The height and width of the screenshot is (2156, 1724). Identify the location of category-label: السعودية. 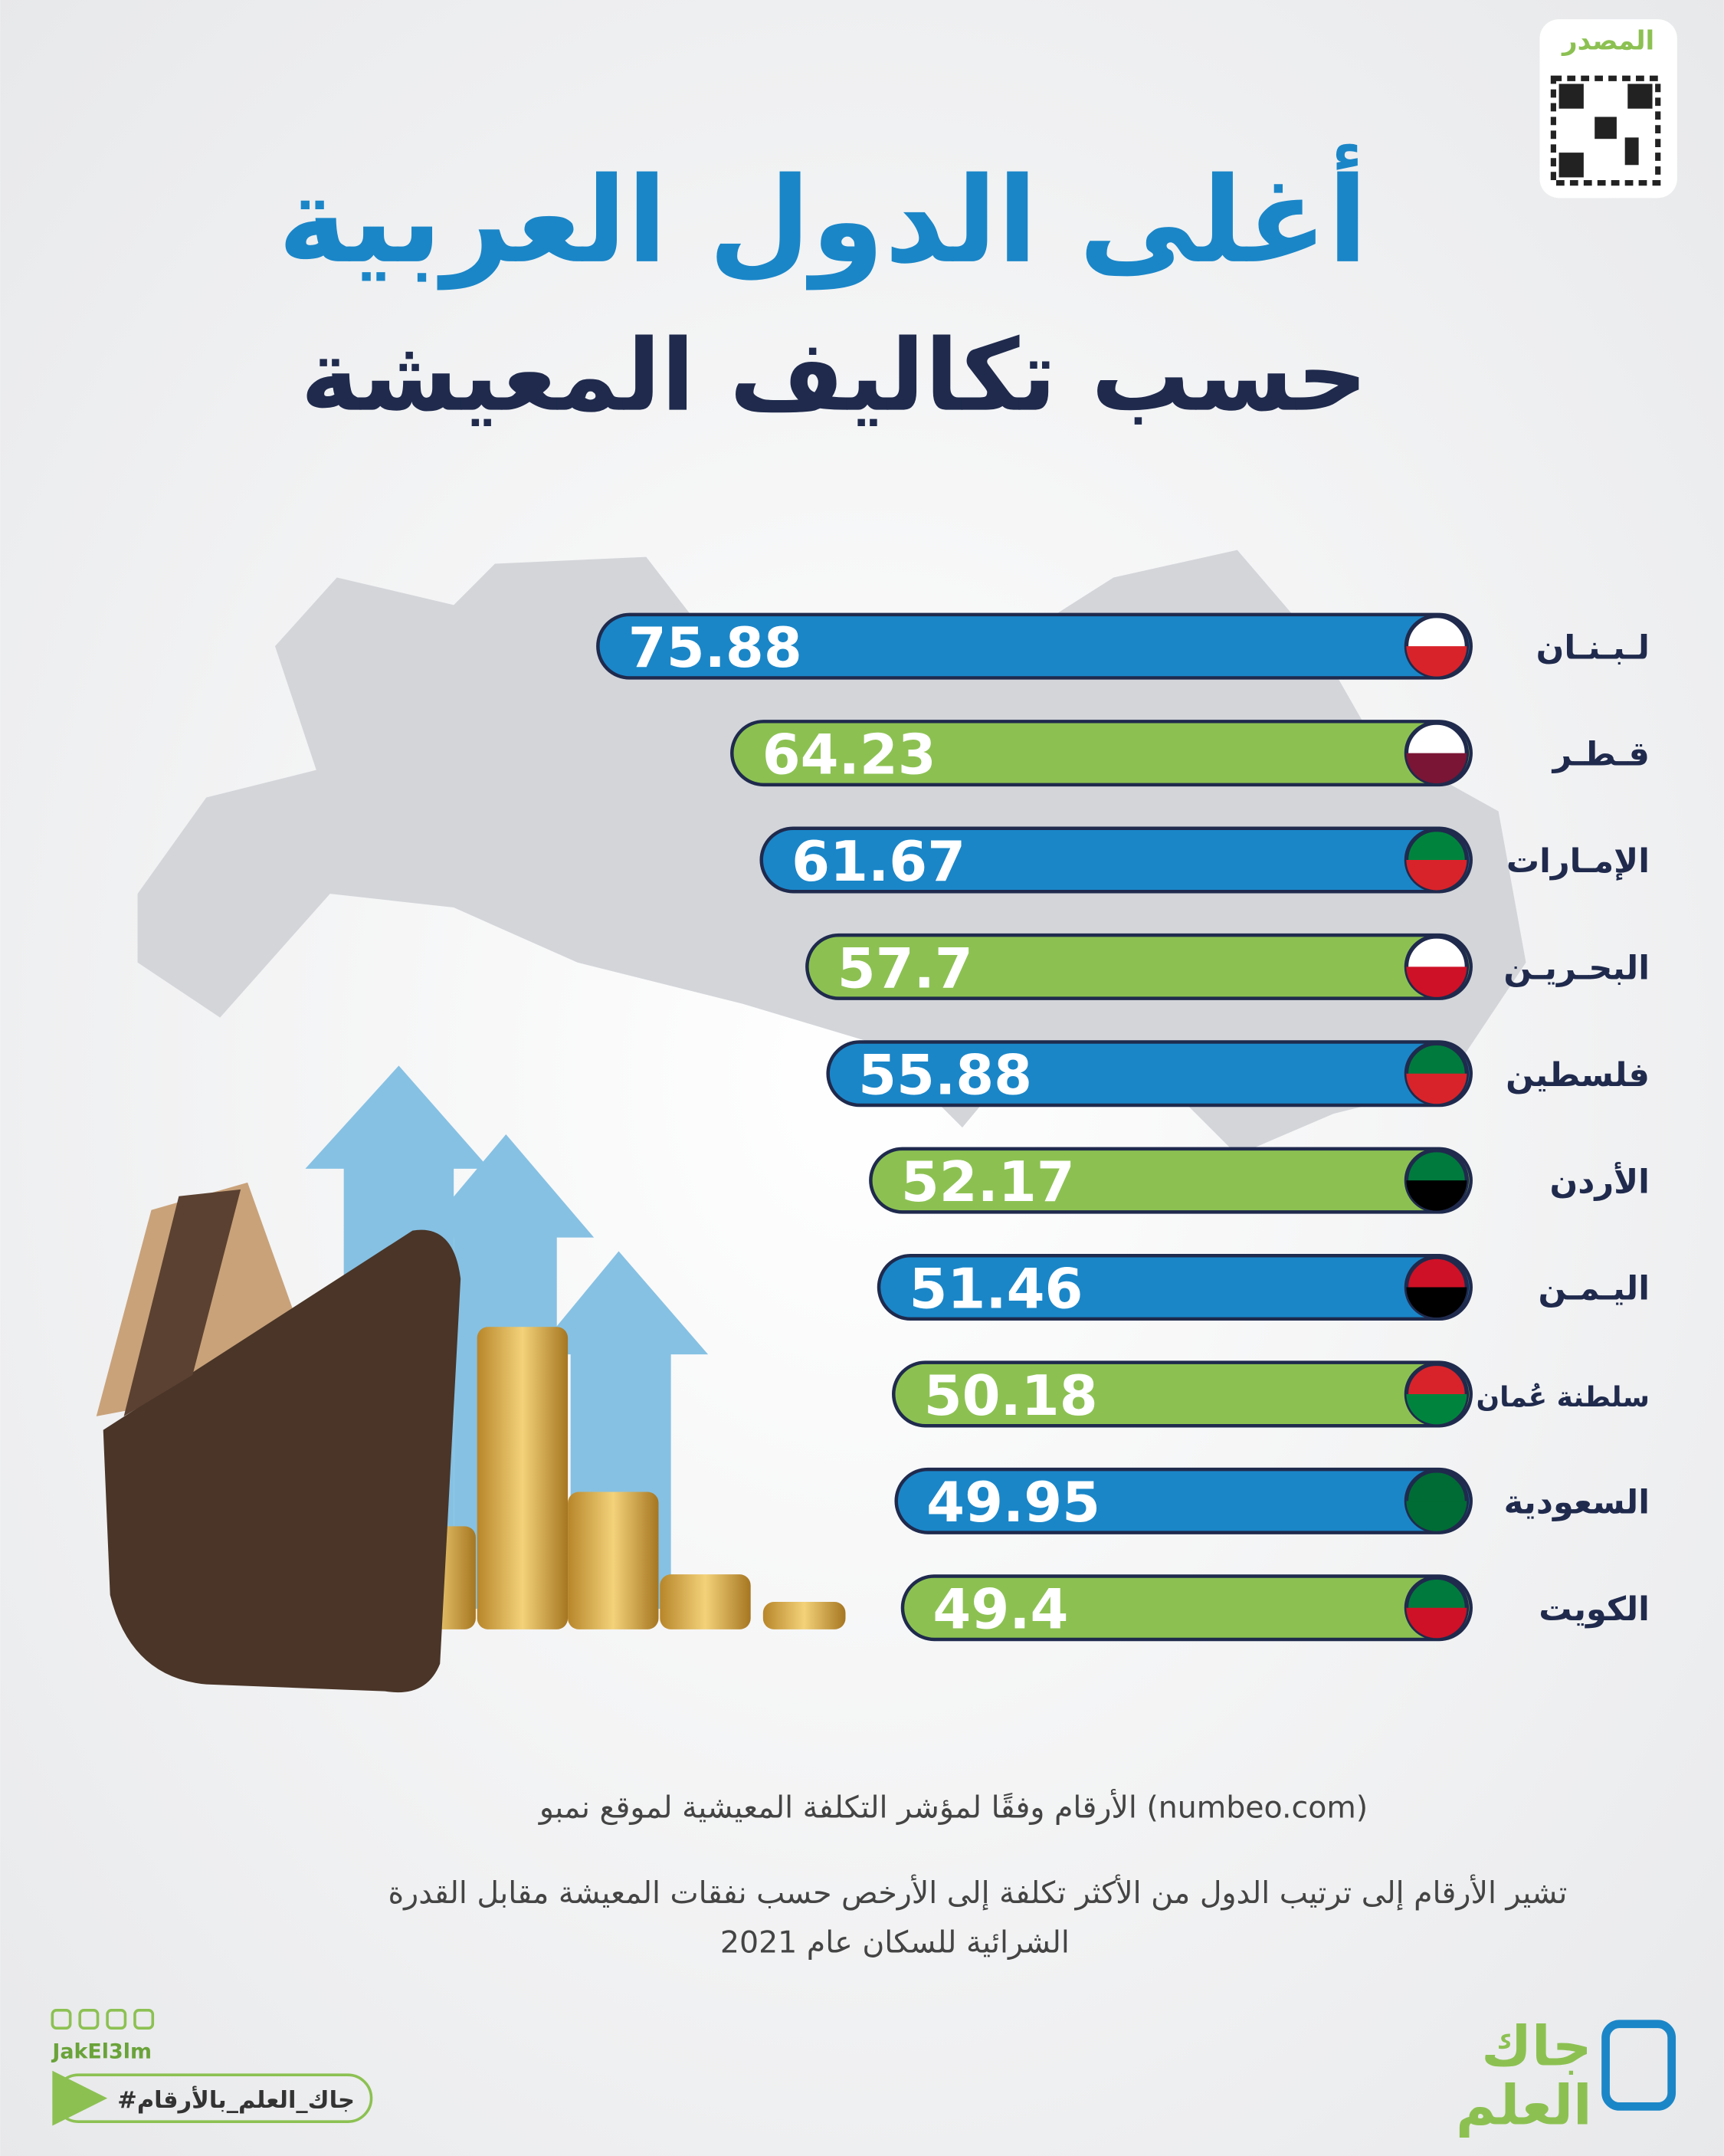
(1577, 1502).